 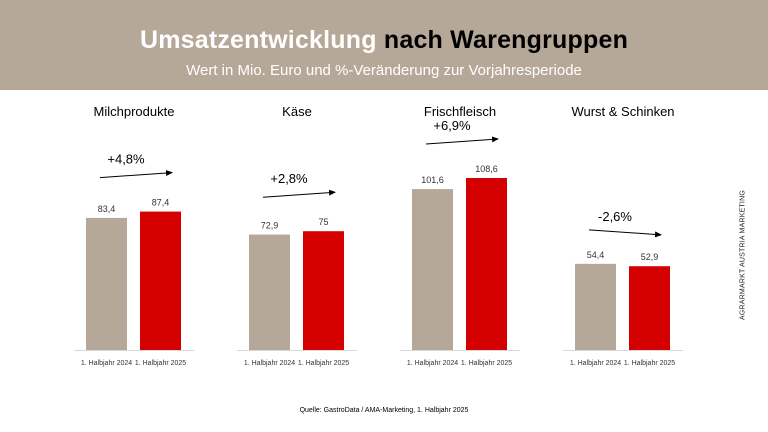 I want to click on page-title: Umsatzentwicklung nach Warengruppen, so click(x=384, y=40).